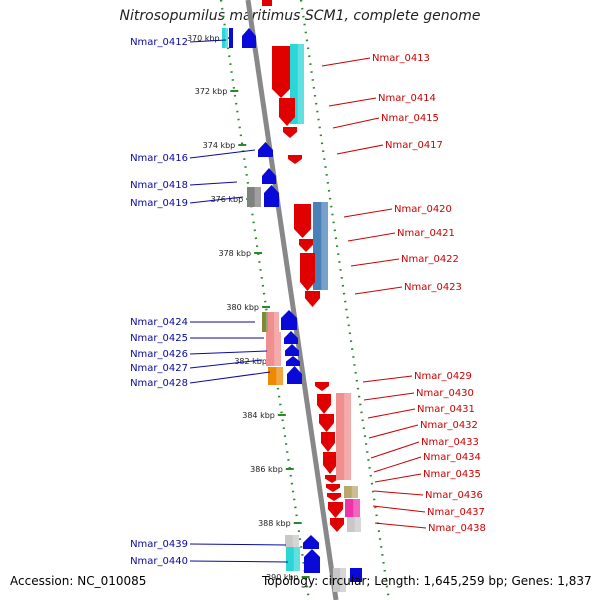  Describe the element at coordinates (227, 199) in the screenshot. I see `scale-tick-label: 376 kbp` at that location.